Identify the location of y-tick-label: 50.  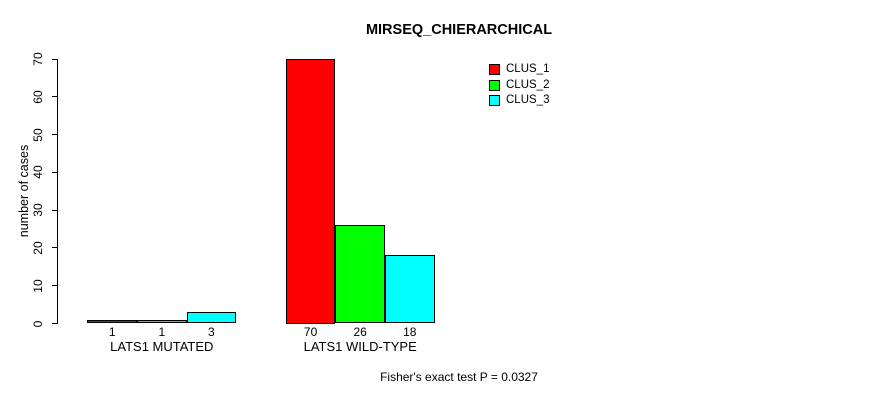
(38, 134).